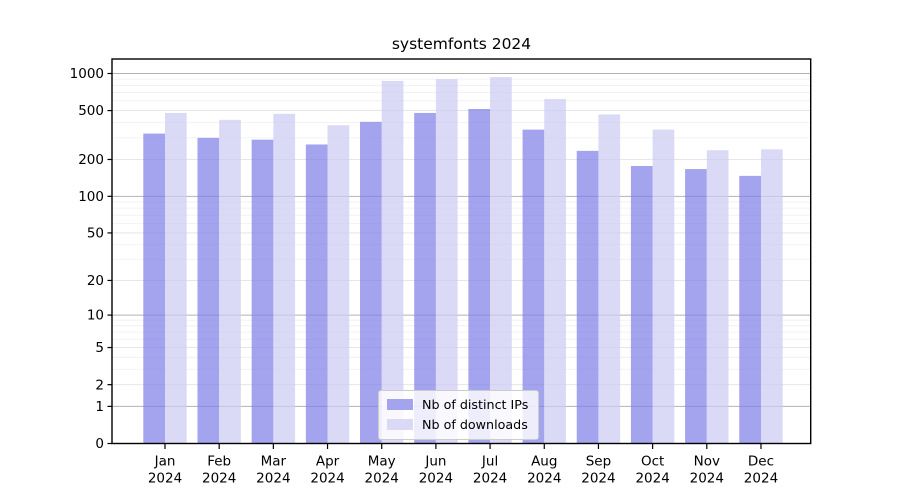 This screenshot has width=900, height=500. What do you see at coordinates (400, 424) in the screenshot?
I see `legend-swatch-downloads-icon` at bounding box center [400, 424].